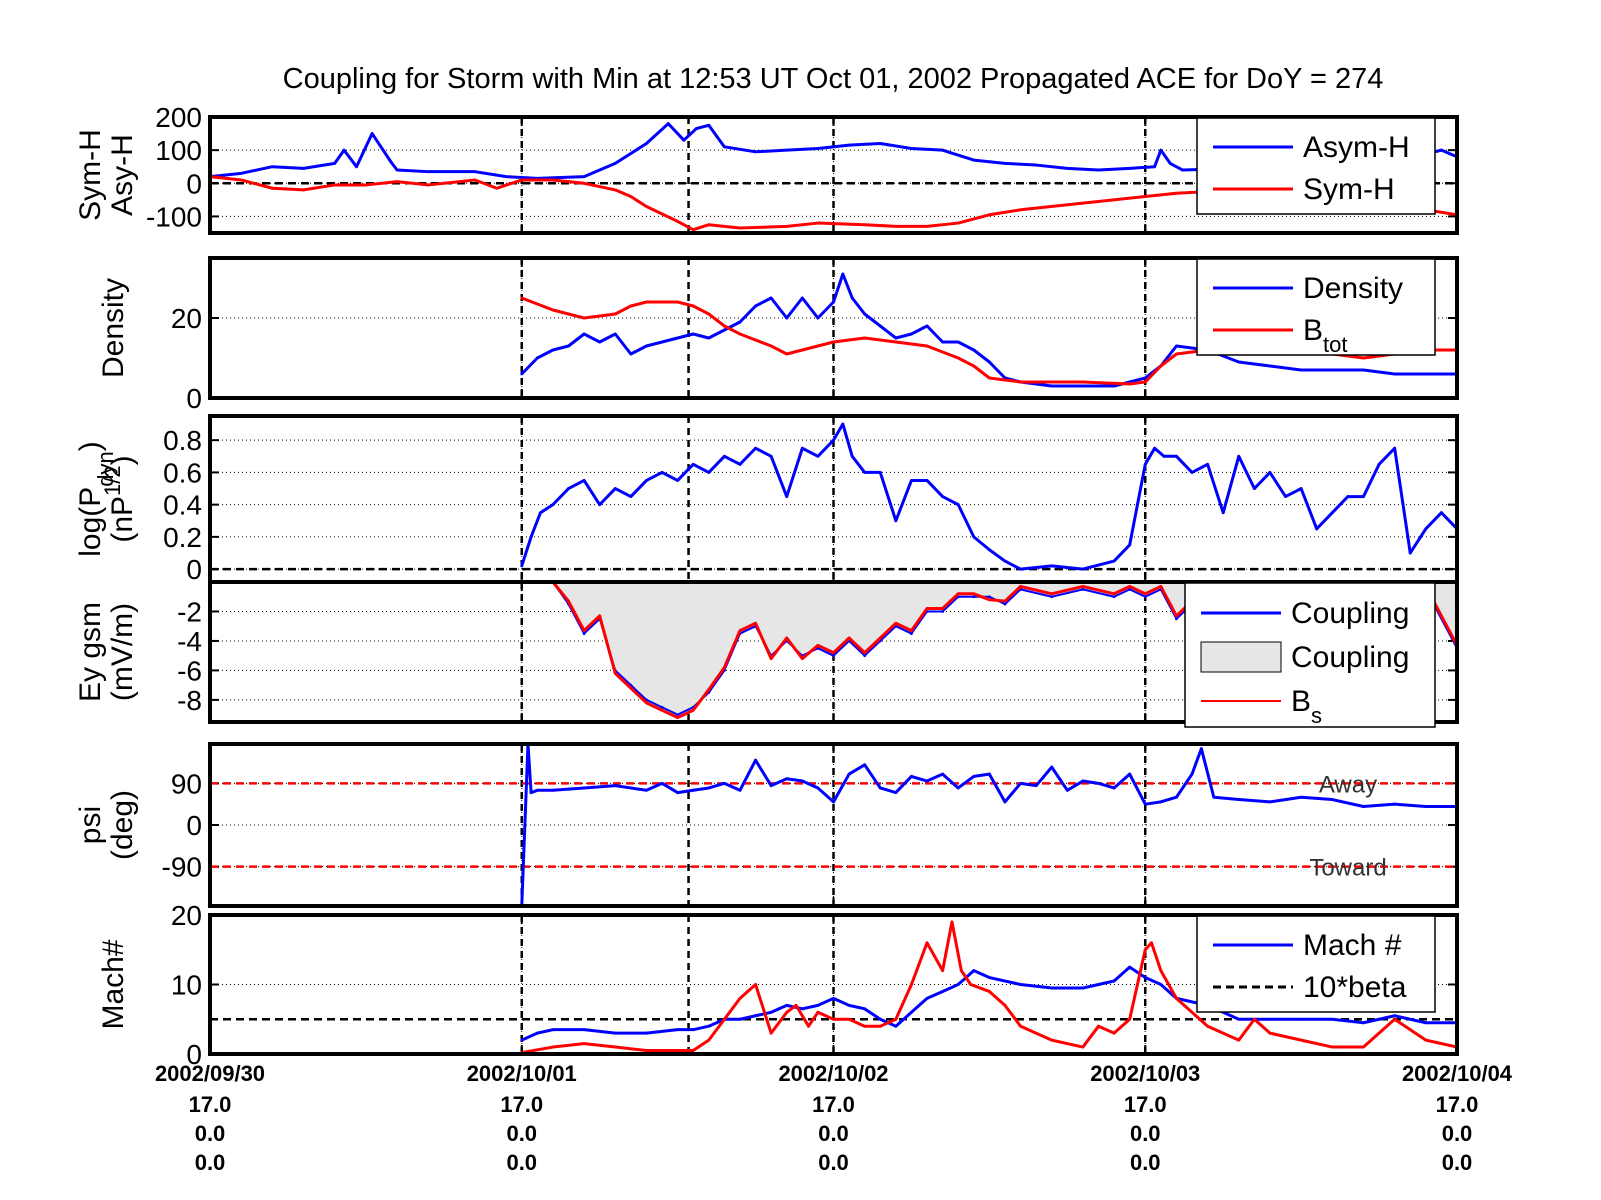  What do you see at coordinates (1145, 1073) in the screenshot?
I see `x-tick-label: 2002/10/03` at bounding box center [1145, 1073].